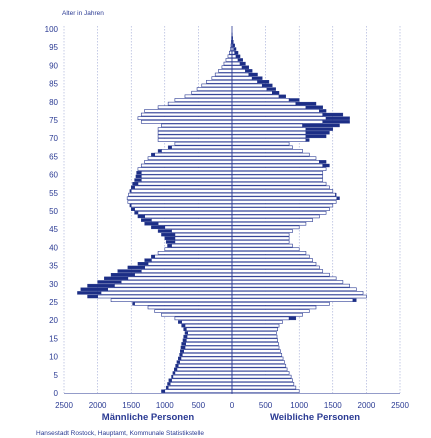 The width and height of the screenshot is (431, 438). What do you see at coordinates (53, 247) in the screenshot?
I see `y-tick-label: 40` at bounding box center [53, 247].